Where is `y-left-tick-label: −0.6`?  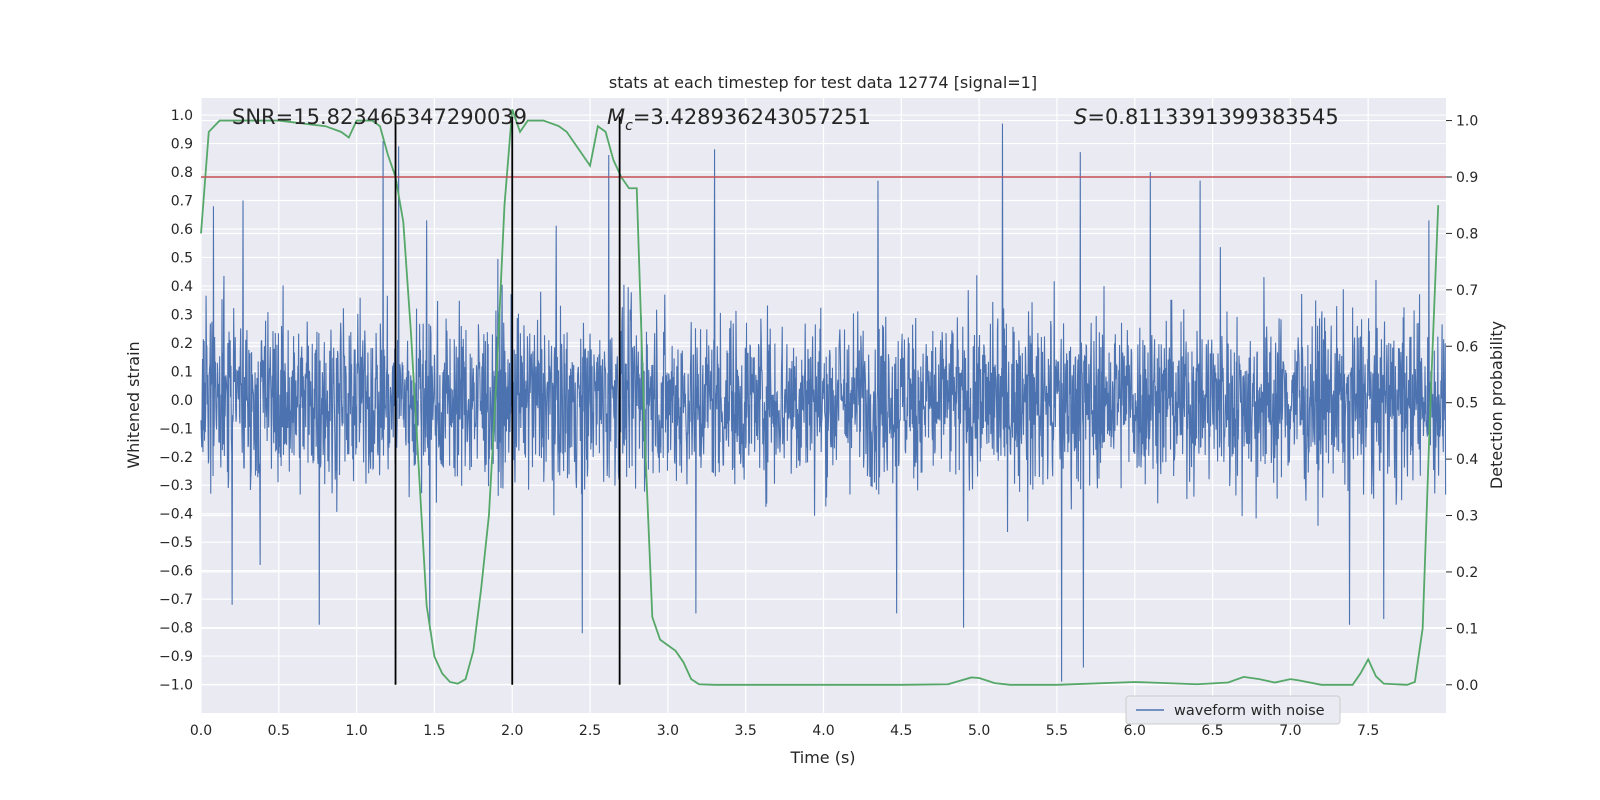 y-left-tick-label: −0.6 is located at coordinates (176, 572).